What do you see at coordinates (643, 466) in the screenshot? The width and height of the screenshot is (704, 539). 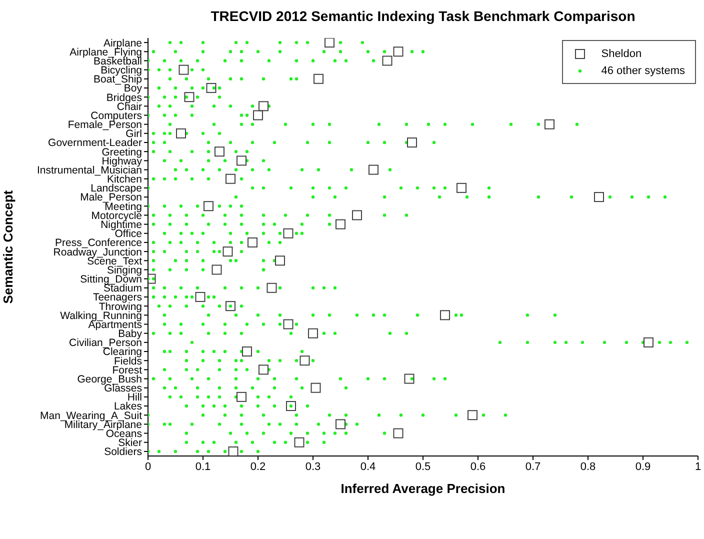 I see `x-tick-label: 0.9` at bounding box center [643, 466].